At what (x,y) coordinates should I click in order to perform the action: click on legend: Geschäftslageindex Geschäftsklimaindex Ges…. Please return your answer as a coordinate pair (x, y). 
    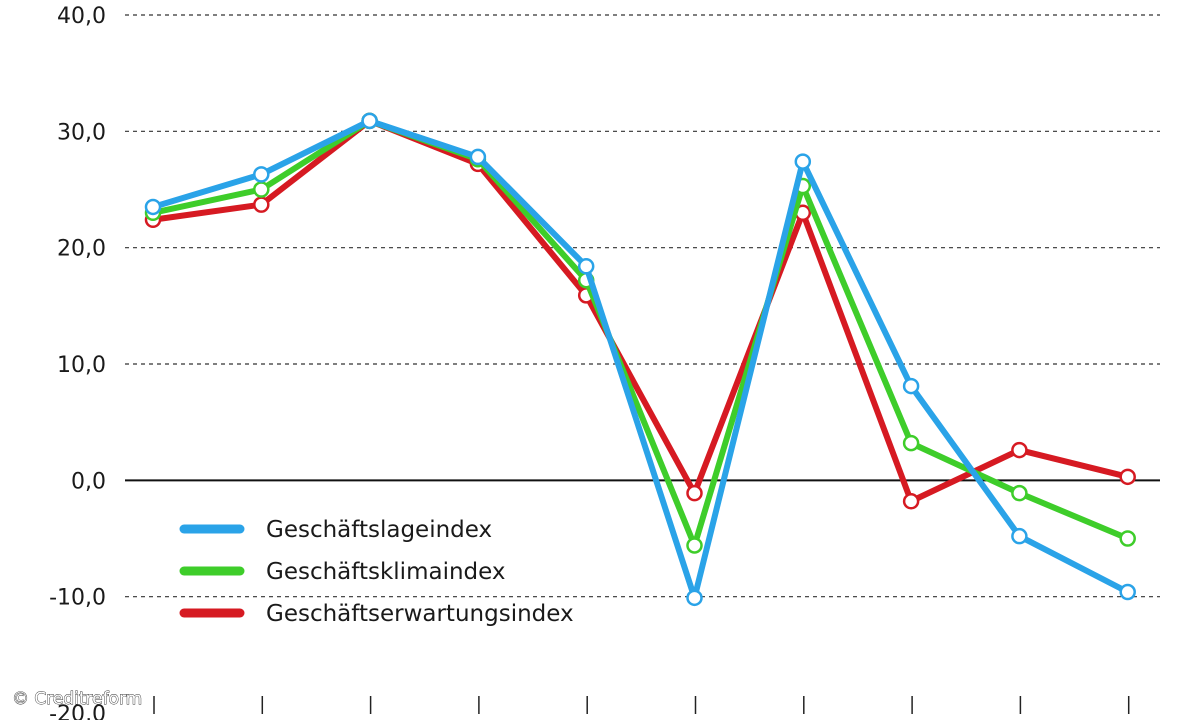
    Looking at the image, I should click on (376, 572).